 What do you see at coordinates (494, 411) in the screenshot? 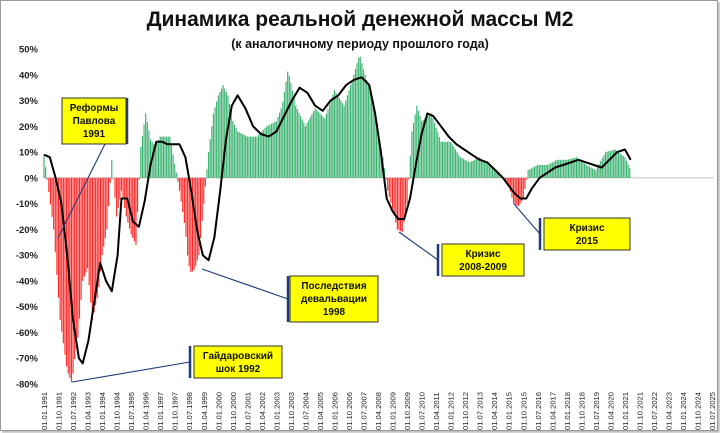
I see `x-tick-label: 01.04.2014` at bounding box center [494, 411].